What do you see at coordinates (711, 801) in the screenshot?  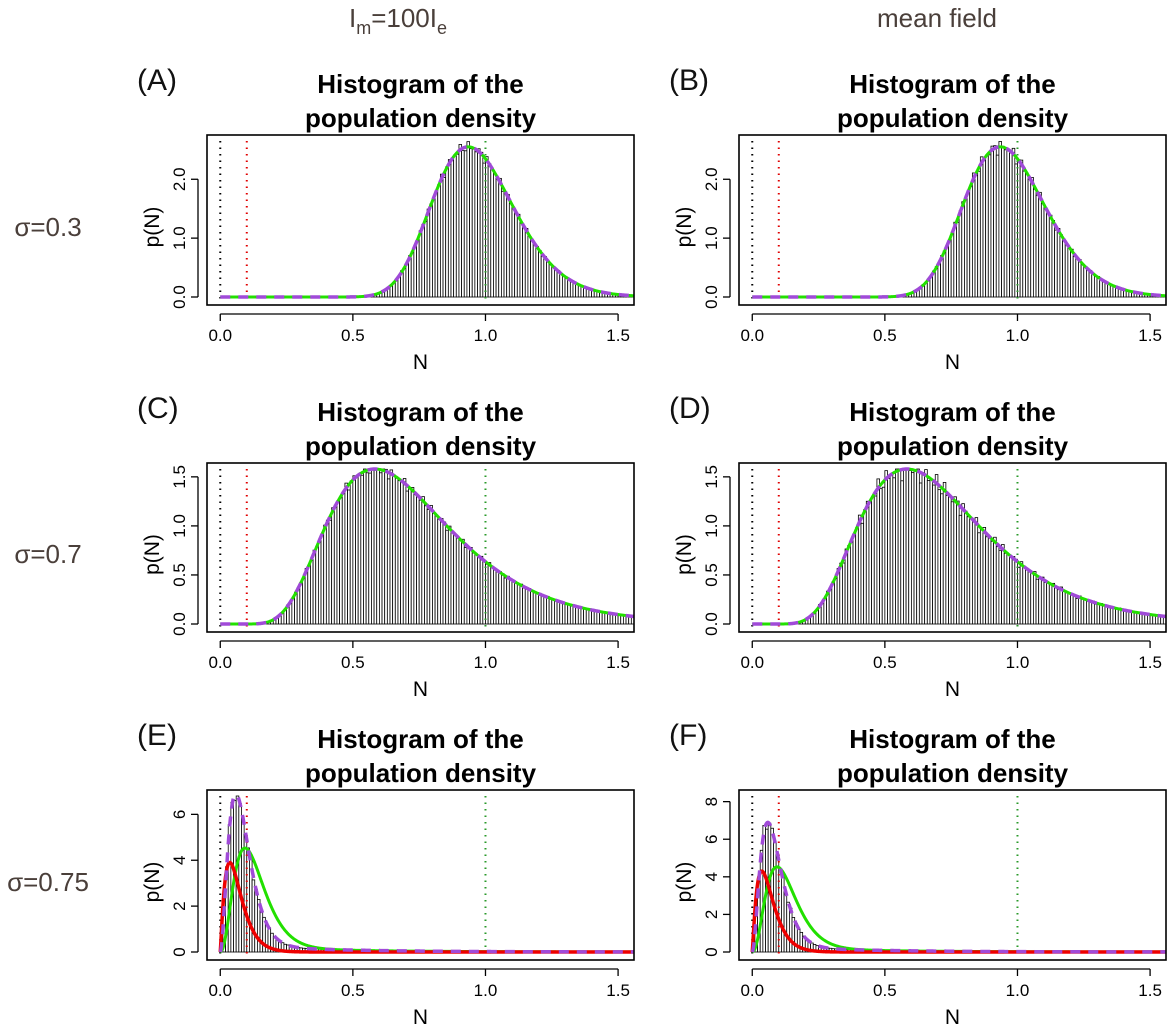 I see `y-tick-label: 8` at bounding box center [711, 801].